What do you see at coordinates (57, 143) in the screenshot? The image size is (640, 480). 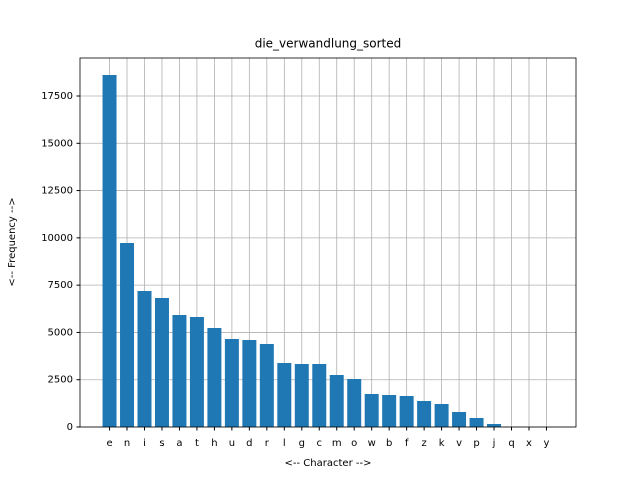 I see `y-tick-label: 15000` at bounding box center [57, 143].